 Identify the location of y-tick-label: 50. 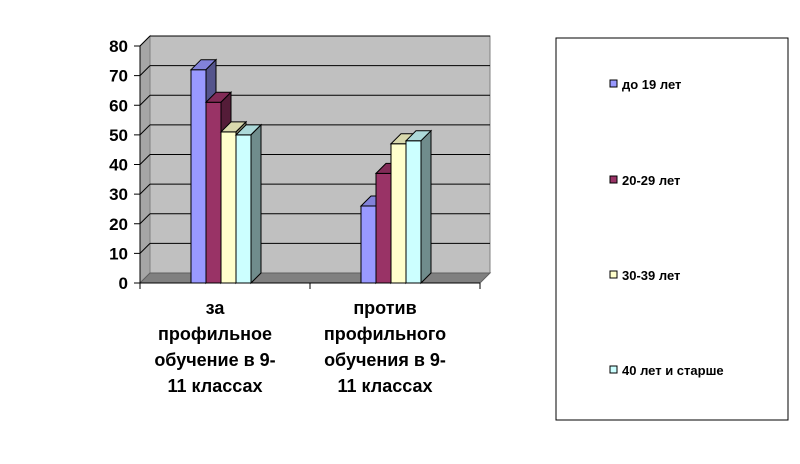
(118, 135).